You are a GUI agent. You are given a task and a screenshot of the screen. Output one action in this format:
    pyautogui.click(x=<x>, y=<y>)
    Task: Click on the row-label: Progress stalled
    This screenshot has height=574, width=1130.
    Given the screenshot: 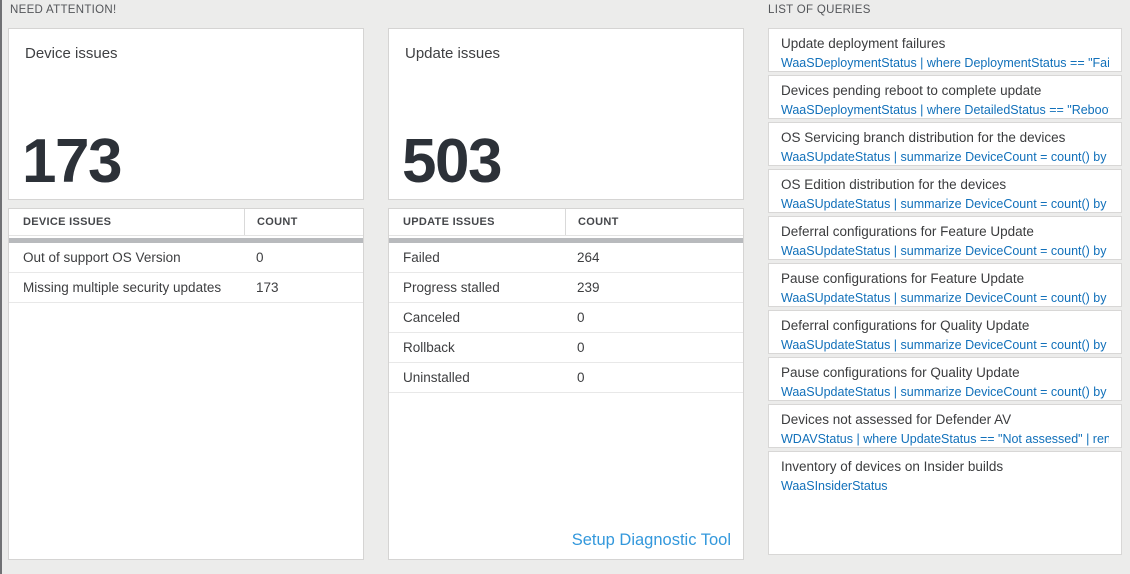 What is the action you would take?
    pyautogui.click(x=451, y=287)
    